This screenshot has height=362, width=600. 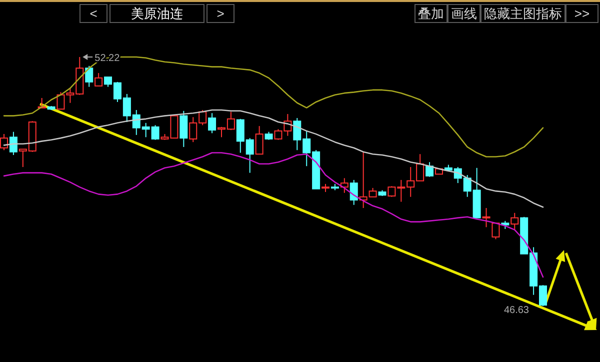 I want to click on button: 画线, so click(x=464, y=13).